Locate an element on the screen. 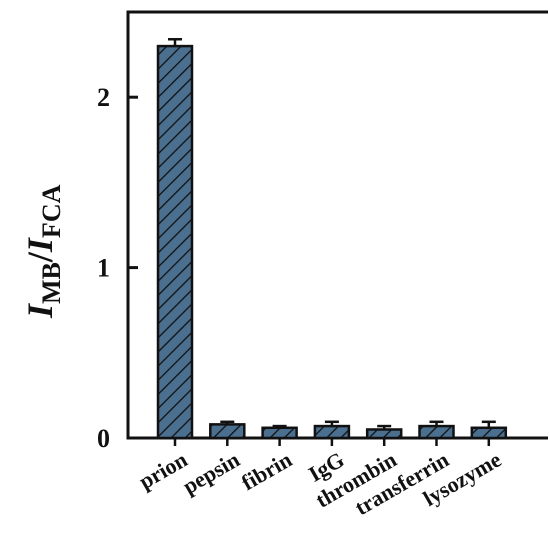  y-tick-label: 1 is located at coordinates (103, 268).